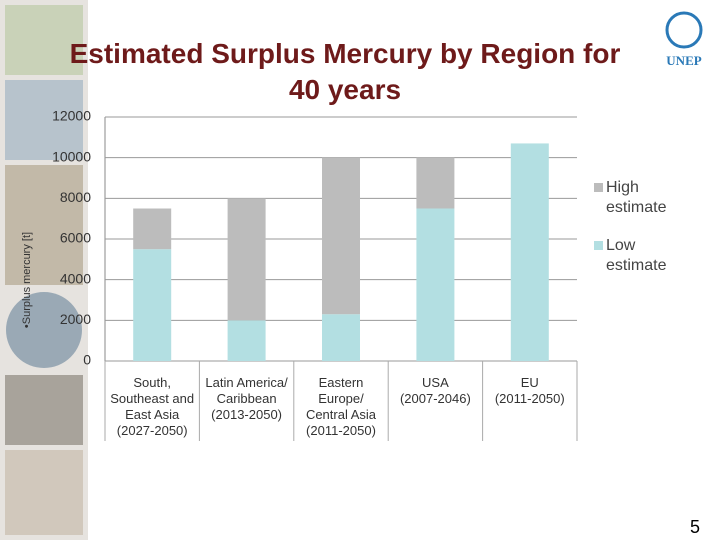  Describe the element at coordinates (75, 197) in the screenshot. I see `y-tick-label: 8000` at that location.